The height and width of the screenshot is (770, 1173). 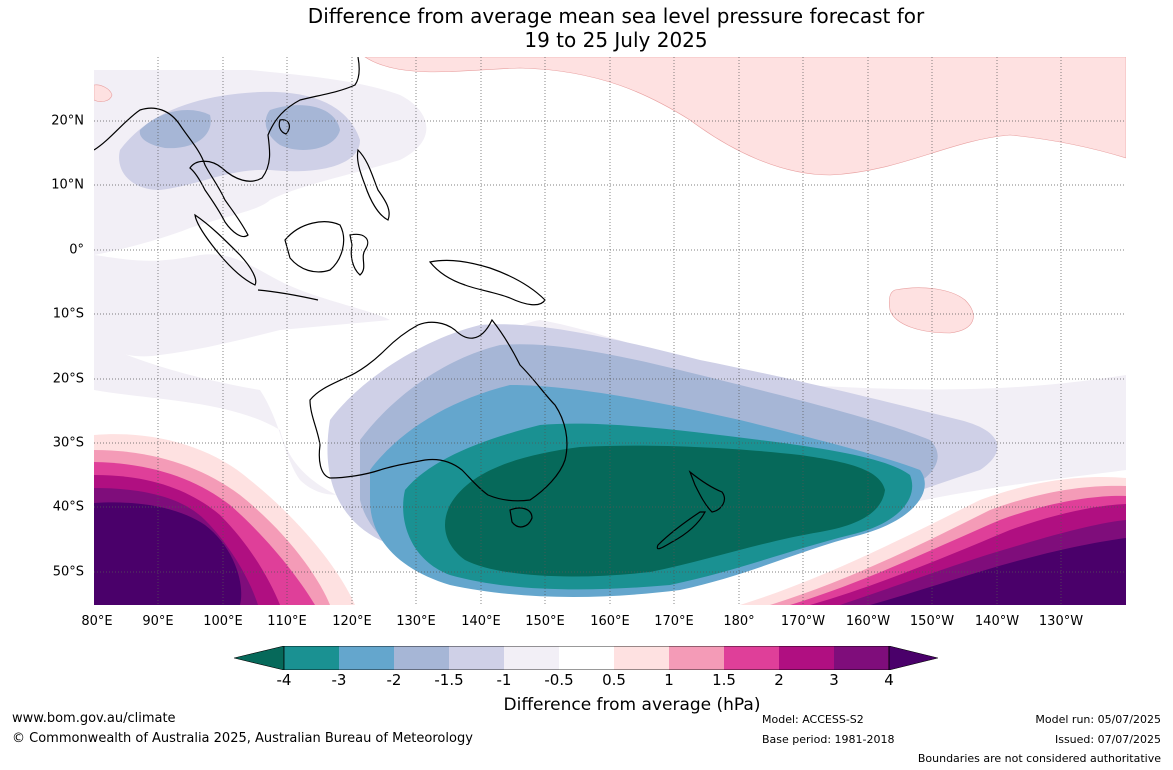 What do you see at coordinates (933, 541) in the screenshot?
I see `anomaly-positive-east` at bounding box center [933, 541].